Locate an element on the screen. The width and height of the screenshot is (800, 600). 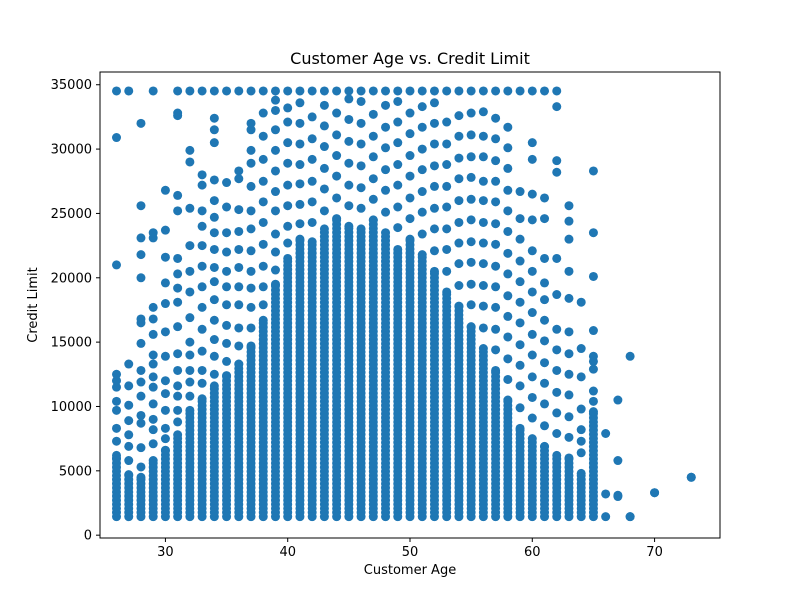
x-axis-ticks: 30 40 50 60 70 is located at coordinates (410, 549).